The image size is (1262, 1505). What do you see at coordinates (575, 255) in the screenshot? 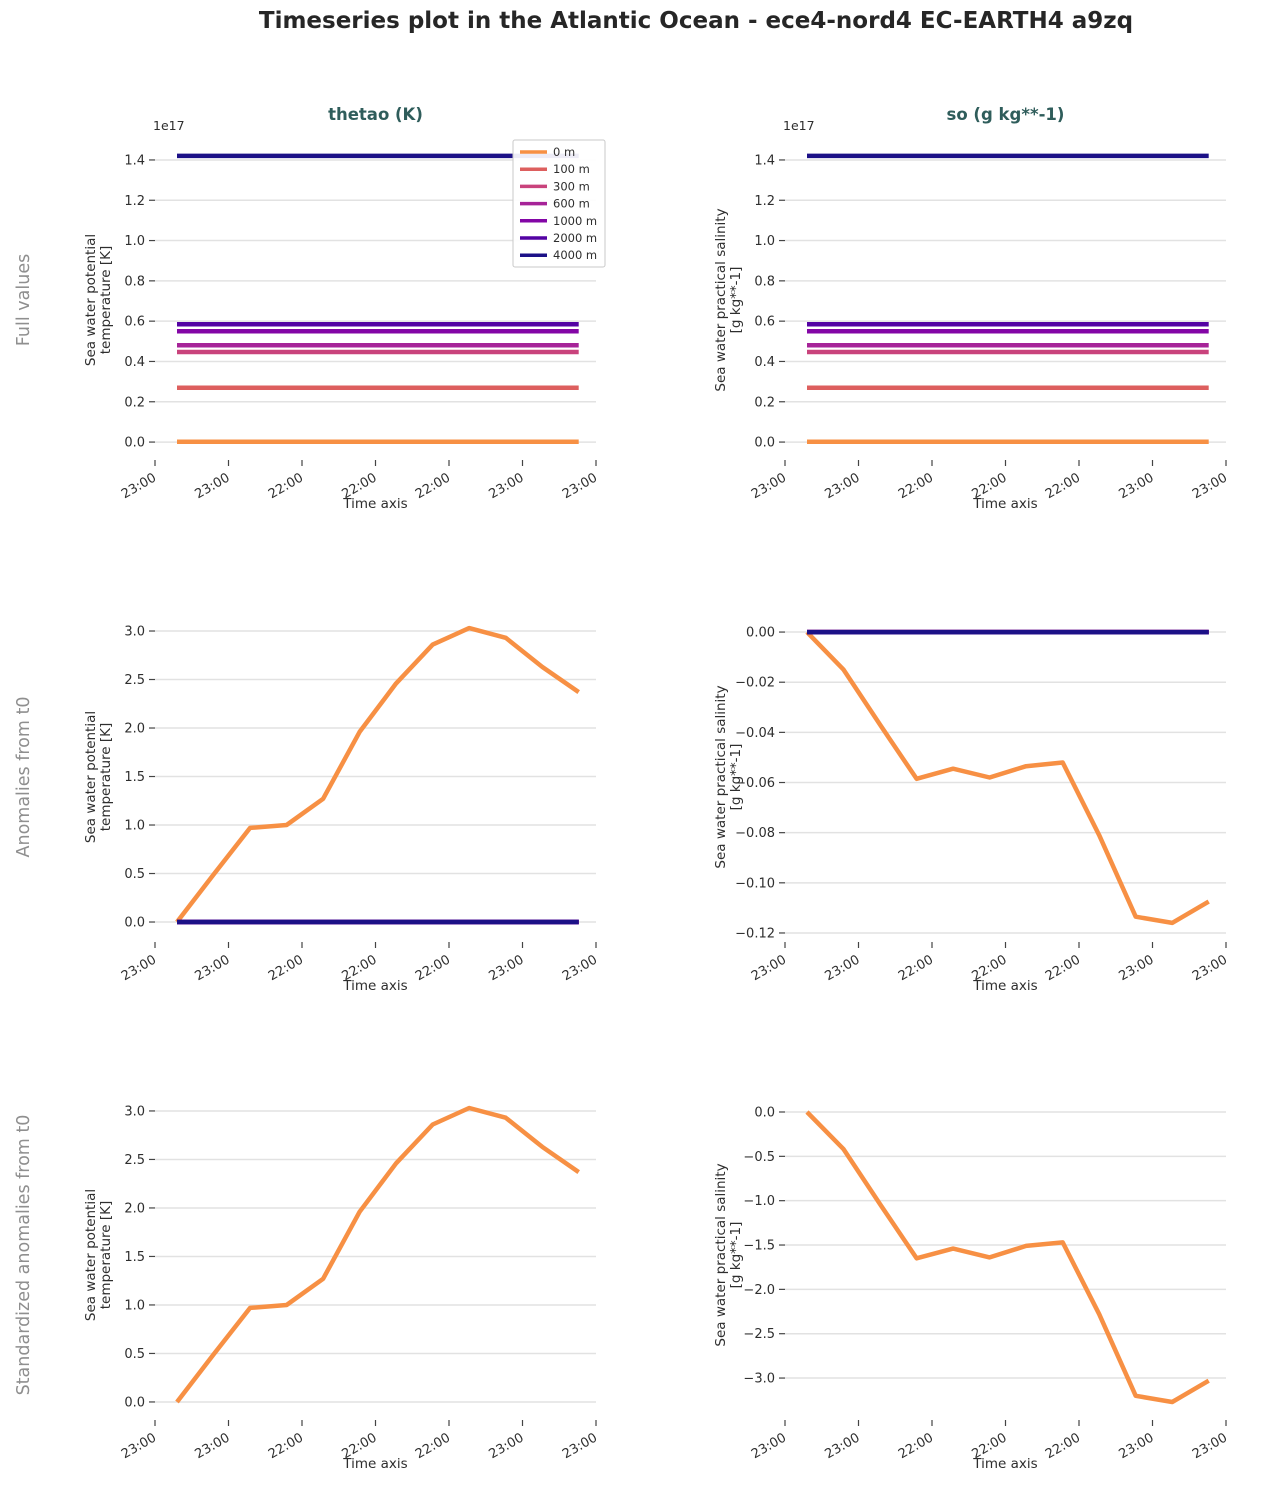
I see `legend-label: 4000 m` at bounding box center [575, 255].